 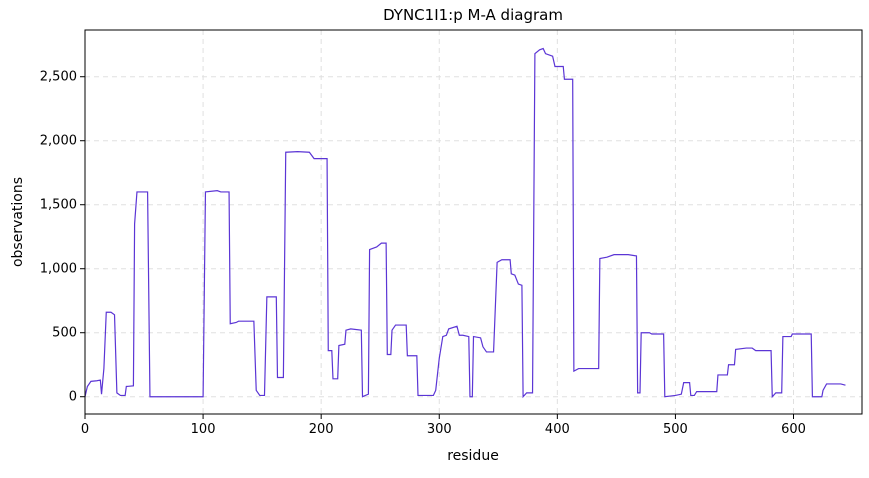 I want to click on y-tick-label: 1,500, so click(x=58, y=205).